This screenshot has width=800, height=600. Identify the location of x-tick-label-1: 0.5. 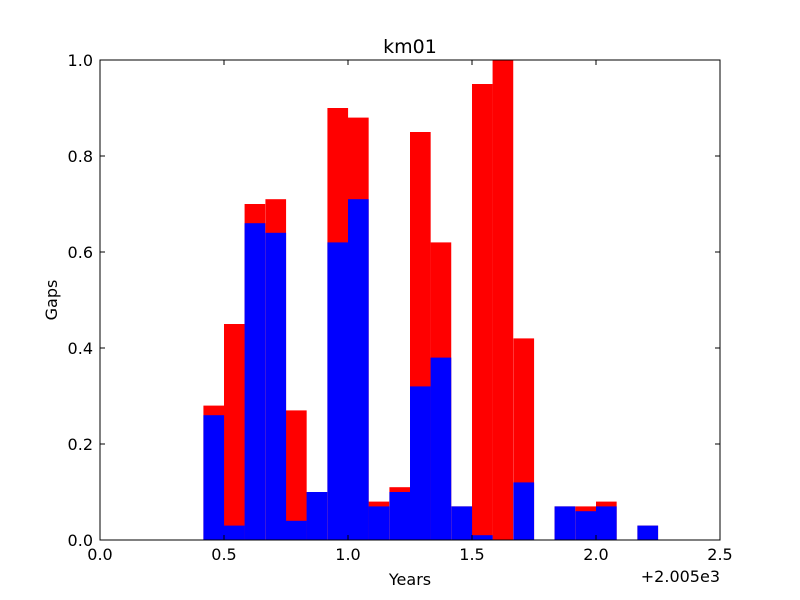
(223, 554).